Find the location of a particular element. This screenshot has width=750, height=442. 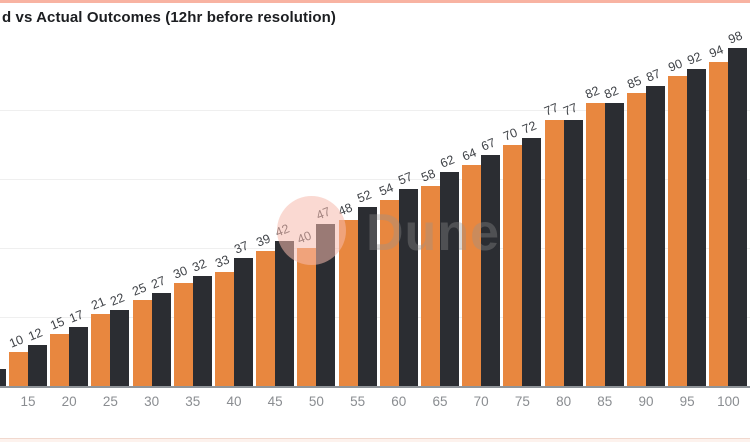

x-tick-55: 55 is located at coordinates (358, 401).